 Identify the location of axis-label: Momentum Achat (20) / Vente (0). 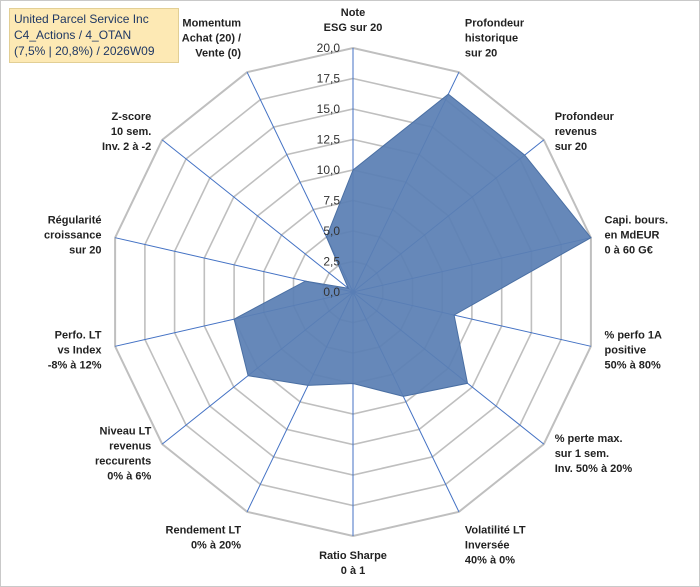
(212, 39).